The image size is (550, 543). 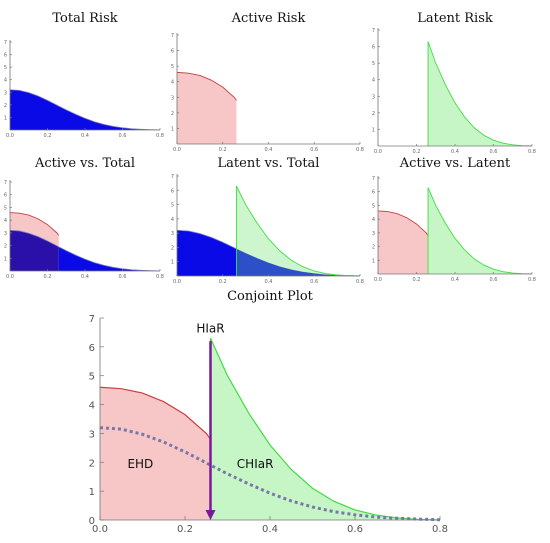 What do you see at coordinates (84, 218) in the screenshot?
I see `chart-active-vs-total: Active vs. Total 0.0 0.2 0.4 0.6 0.8 1 2 3 4 5 6 7` at bounding box center [84, 218].